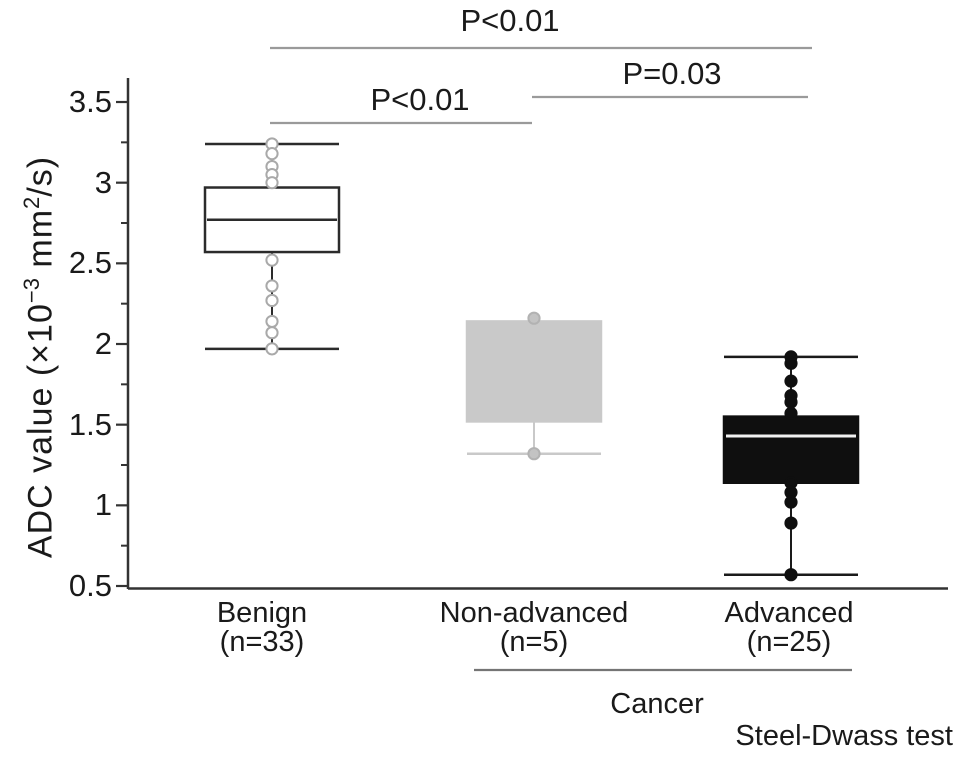 Image resolution: width=969 pixels, height=760 pixels. I want to click on y-tick-label-0.5: 0.5, so click(90, 585).